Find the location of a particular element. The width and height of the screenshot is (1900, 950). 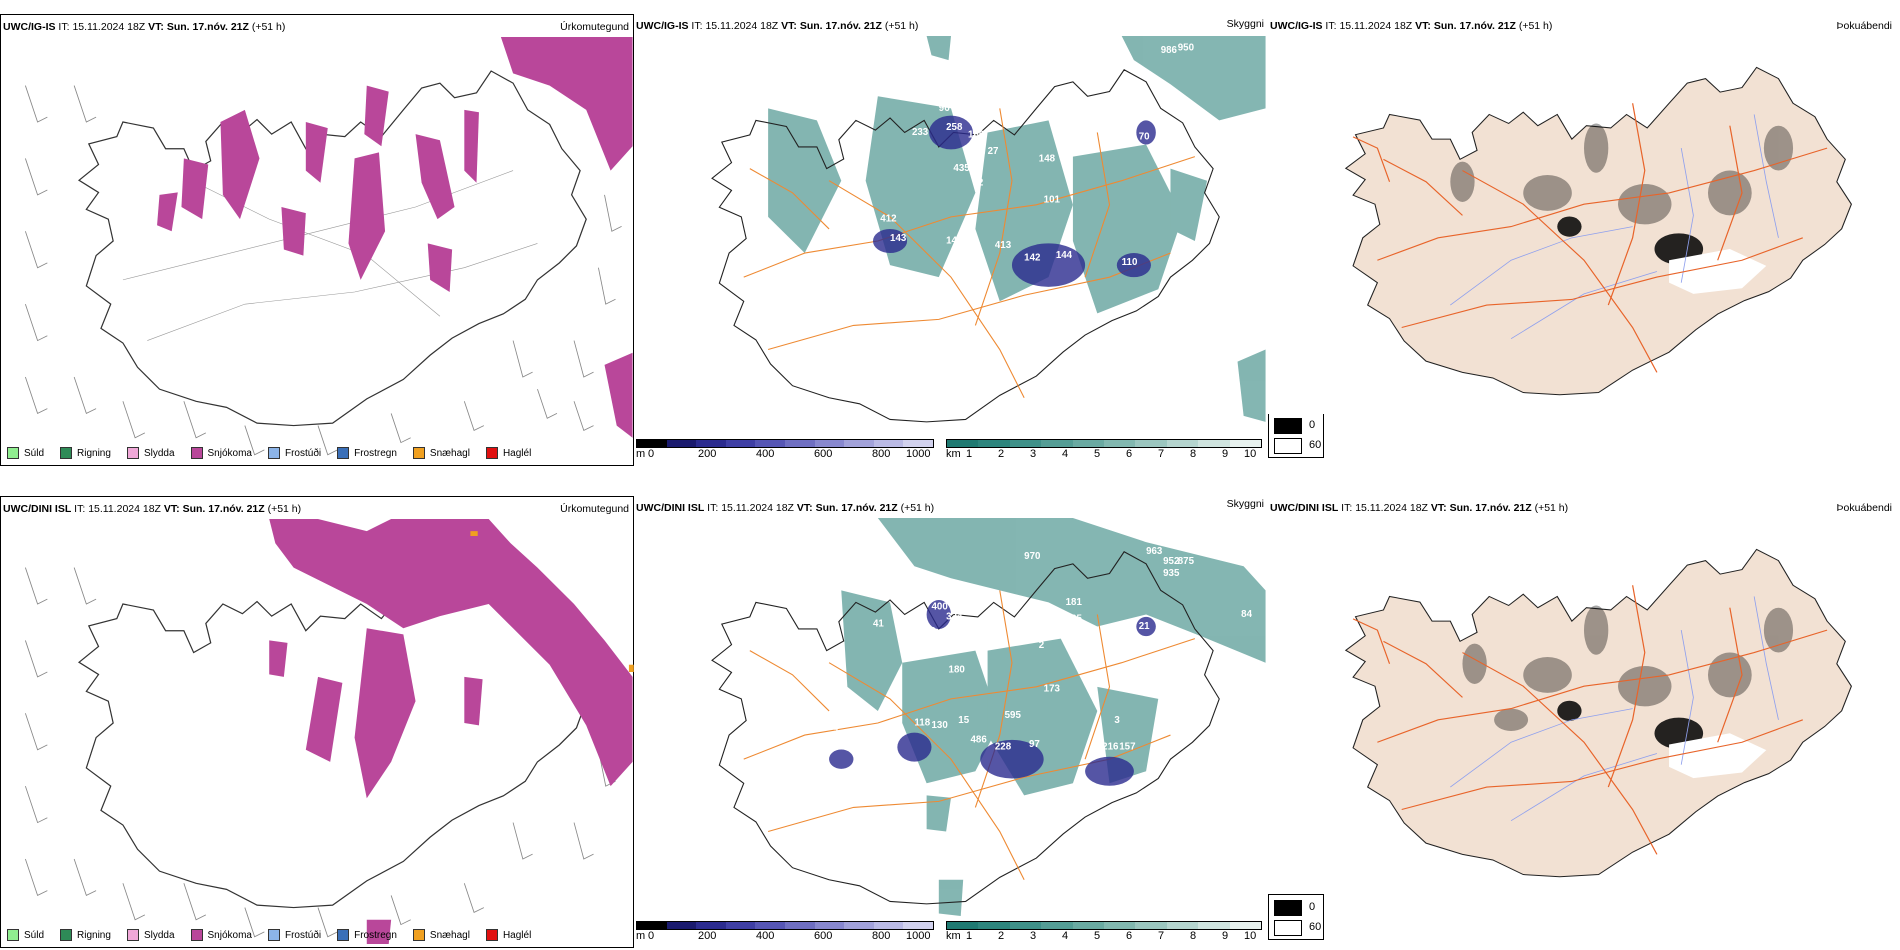

rivers is located at coordinates (1614, 709).